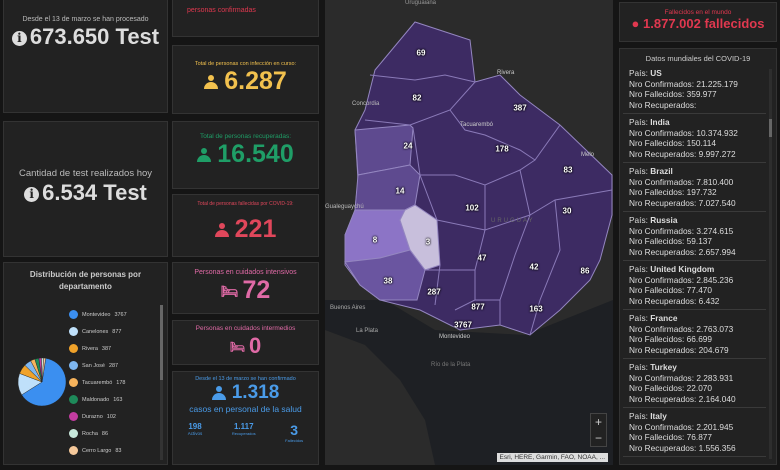  What do you see at coordinates (694, 378) in the screenshot?
I see `country-confirmed-row: Nro Confirmados: 2.283.931` at bounding box center [694, 378].